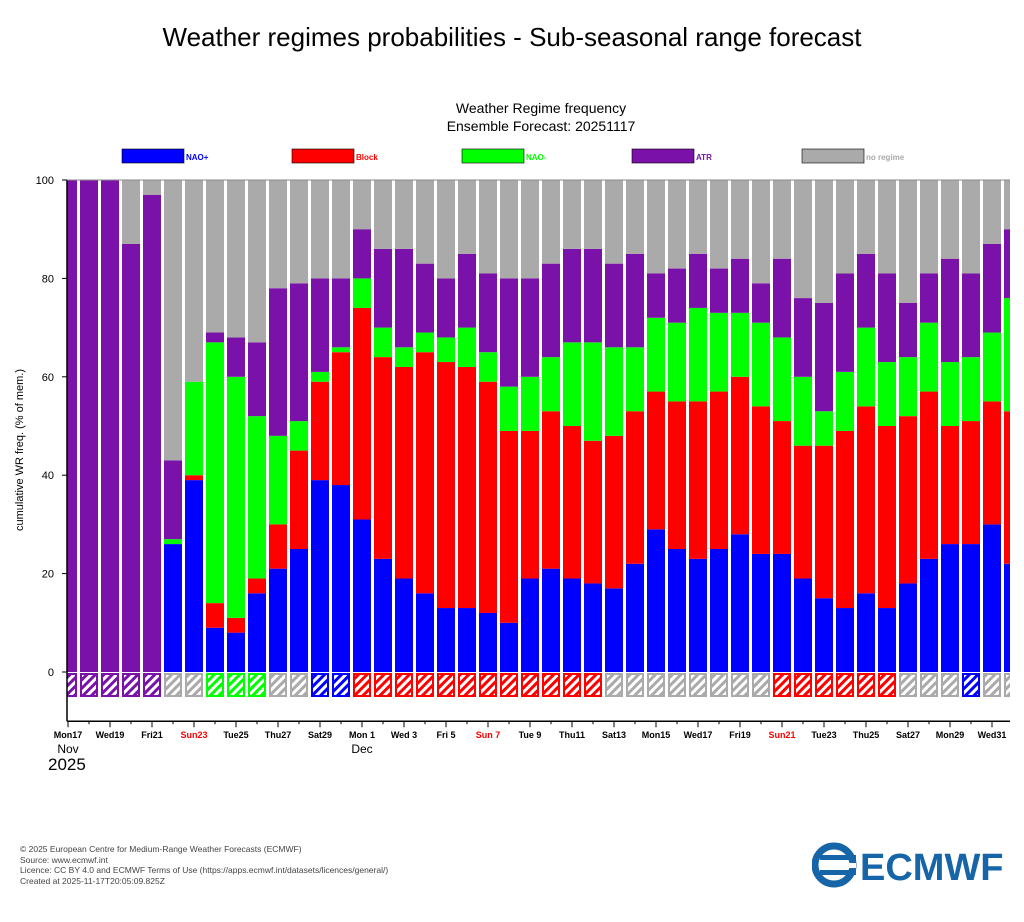 This screenshot has width=1024, height=922. Describe the element at coordinates (572, 384) in the screenshot. I see `bar-nao--2025-12-11` at that location.